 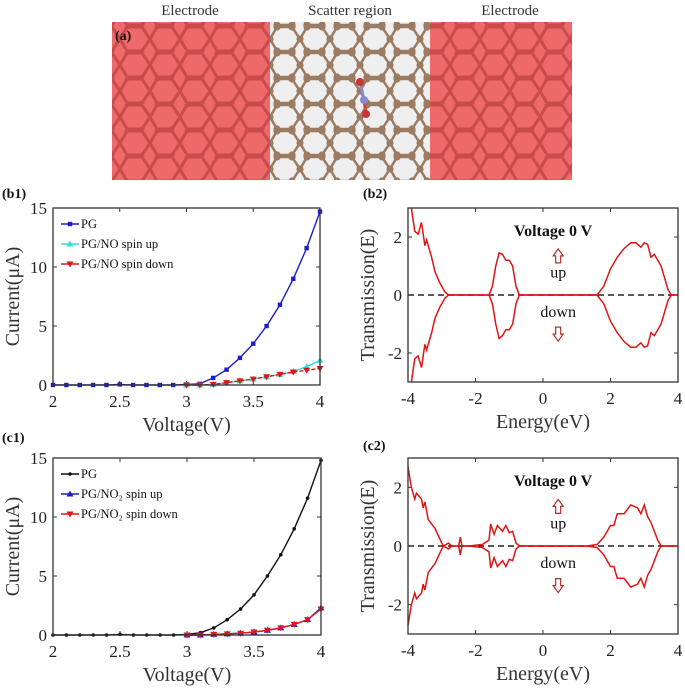 What do you see at coordinates (129, 514) in the screenshot?
I see `legend-label: PG/NO₂ spin down` at bounding box center [129, 514].